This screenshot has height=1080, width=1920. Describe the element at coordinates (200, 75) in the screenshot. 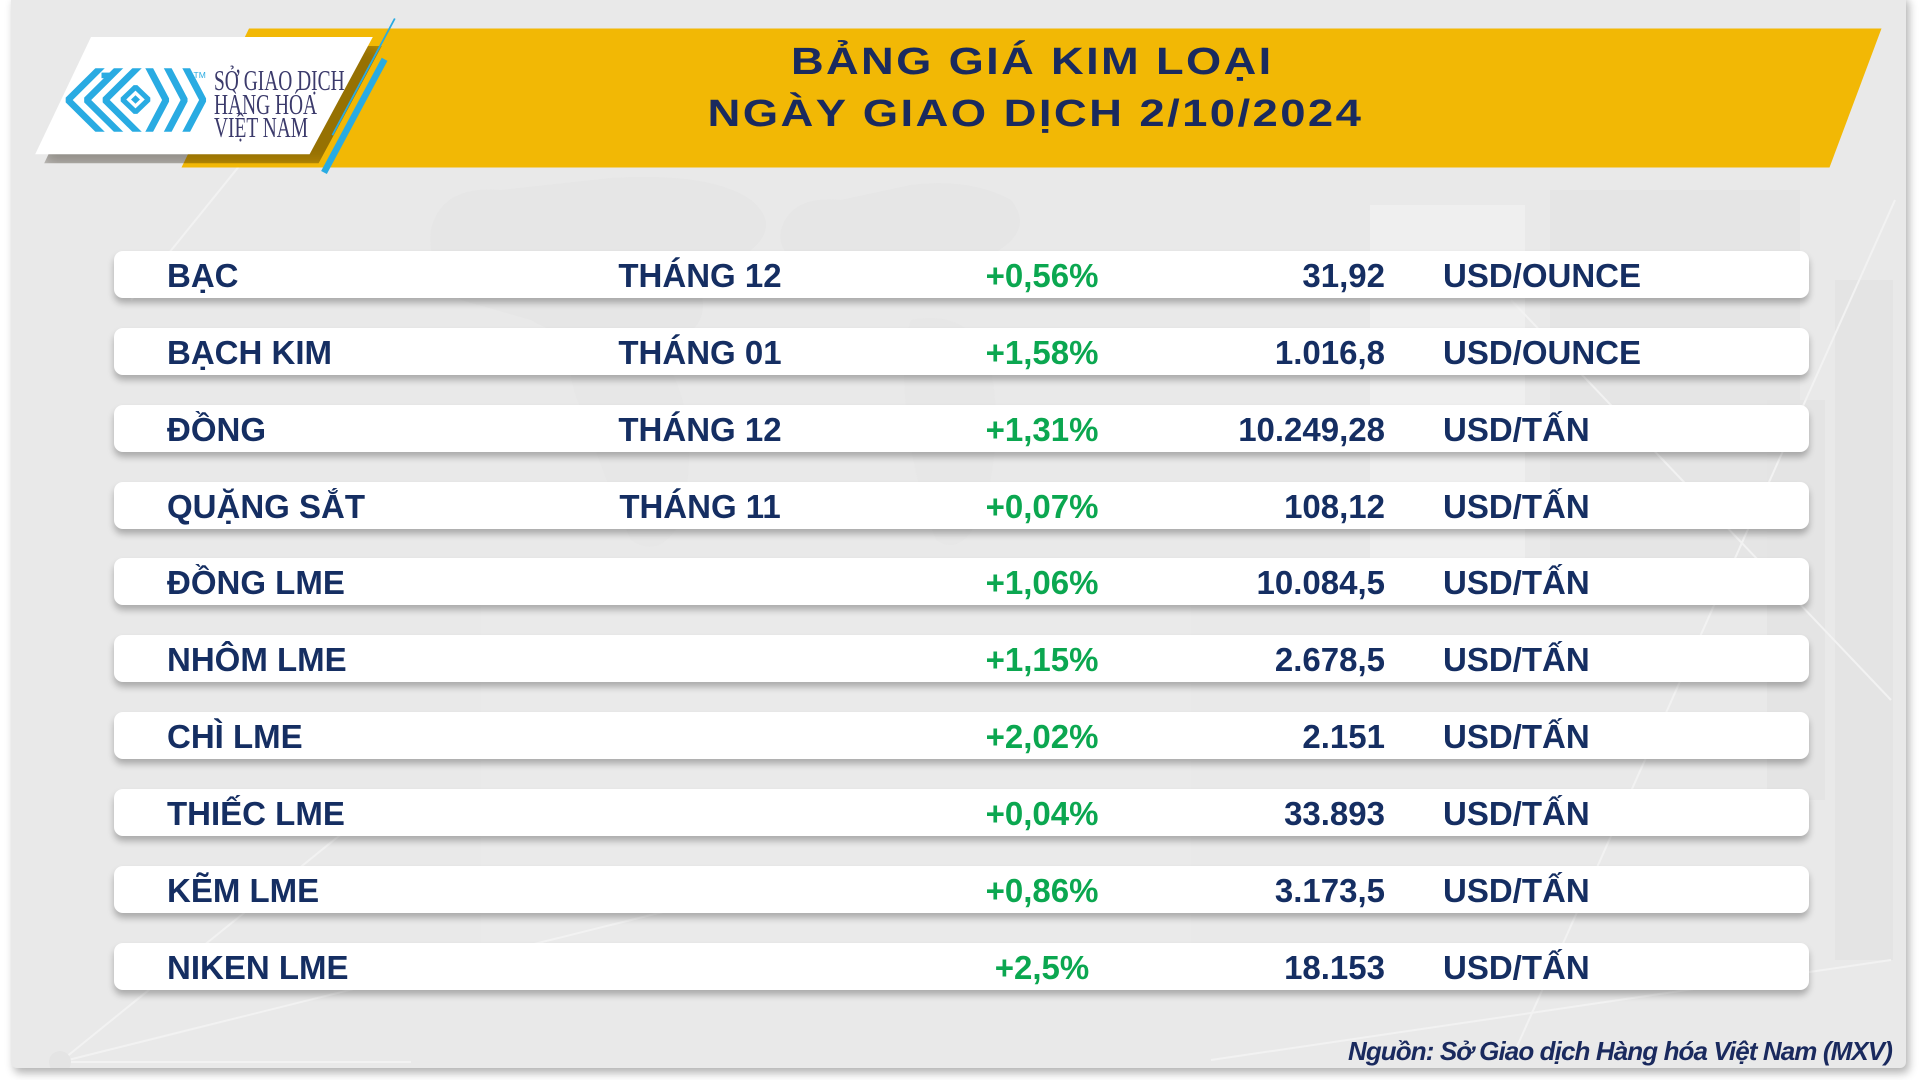

I see `svg-text: TM` at that location.